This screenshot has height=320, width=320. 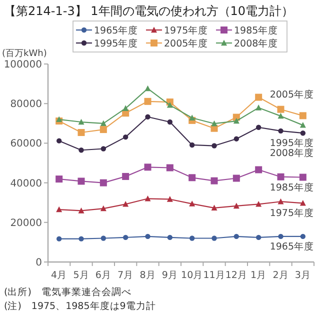 I want to click on y-tick-label: 100000, so click(x=23, y=65).